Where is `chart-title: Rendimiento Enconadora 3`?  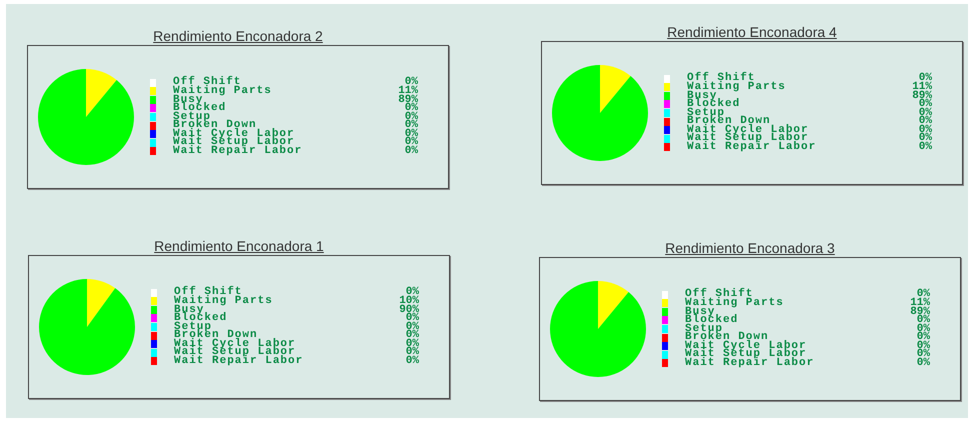
chart-title: Rendimiento Enconadora 3 is located at coordinates (750, 248).